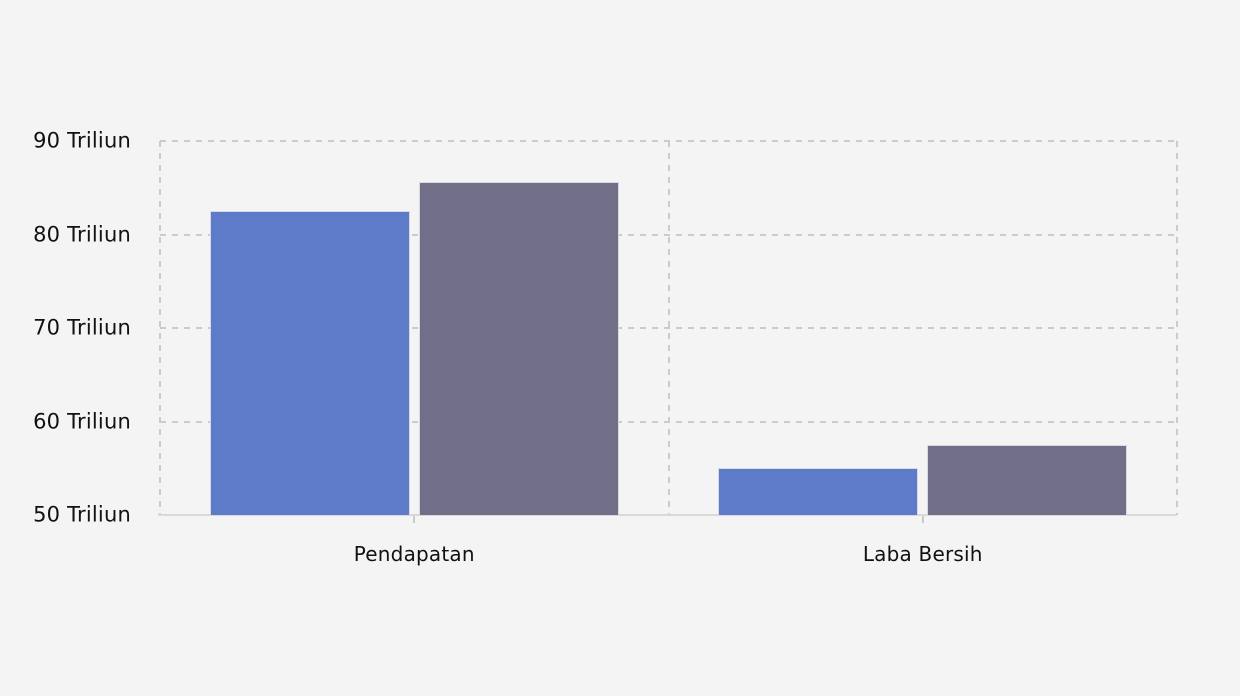  What do you see at coordinates (82, 421) in the screenshot?
I see `y-tick-label: 60 Triliun` at bounding box center [82, 421].